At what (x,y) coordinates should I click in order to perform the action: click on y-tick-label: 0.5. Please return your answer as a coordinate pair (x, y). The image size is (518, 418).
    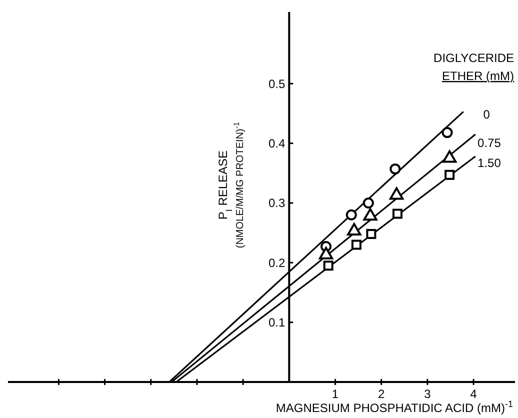
    Looking at the image, I should click on (277, 83).